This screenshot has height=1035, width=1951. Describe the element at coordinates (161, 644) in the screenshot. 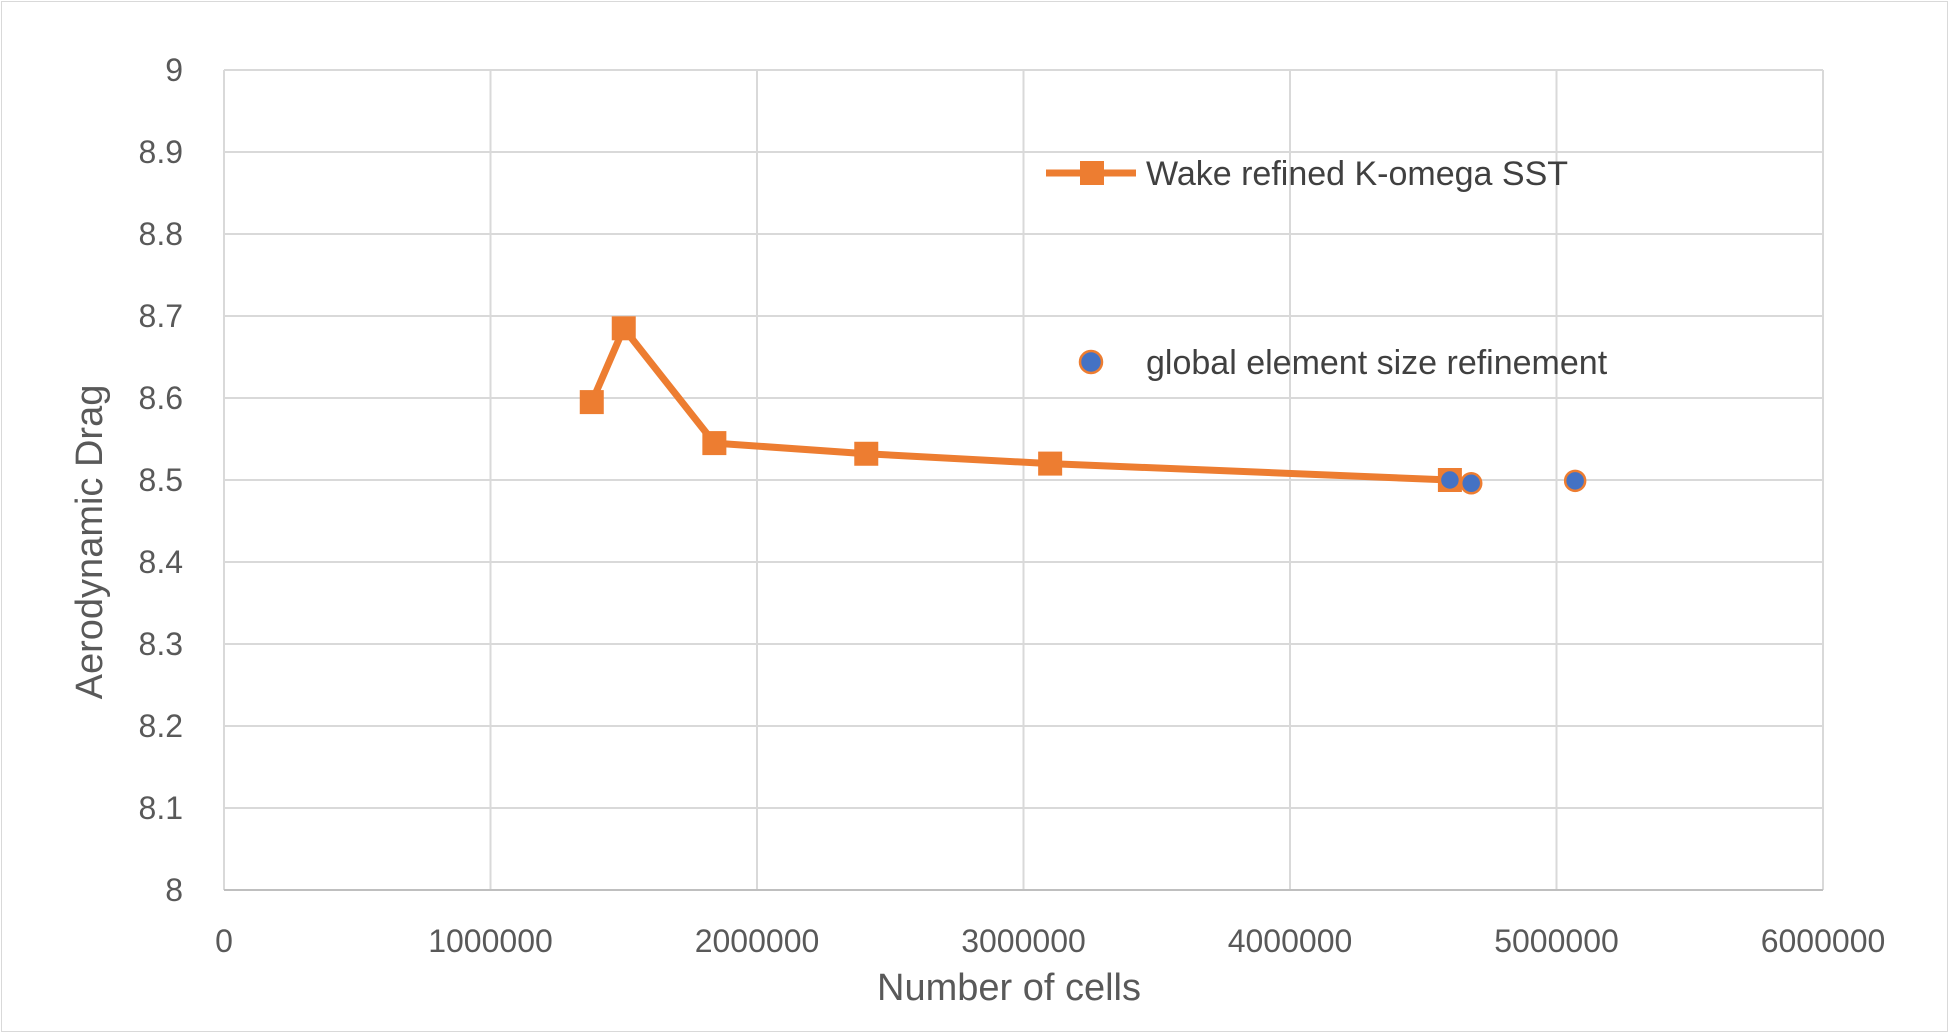

I see `y-tick-label: 8.3` at that location.